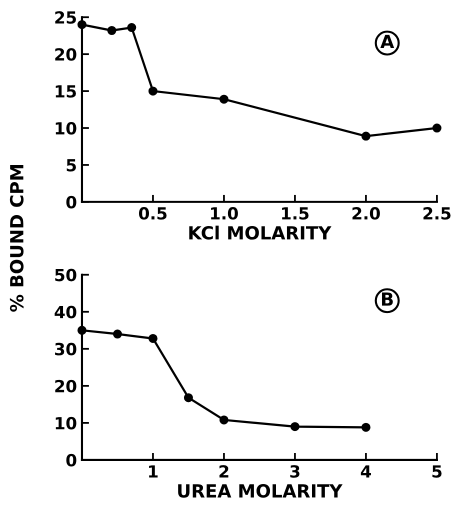 The width and height of the screenshot is (458, 506). I want to click on x-tick-label: 5, so click(437, 471).